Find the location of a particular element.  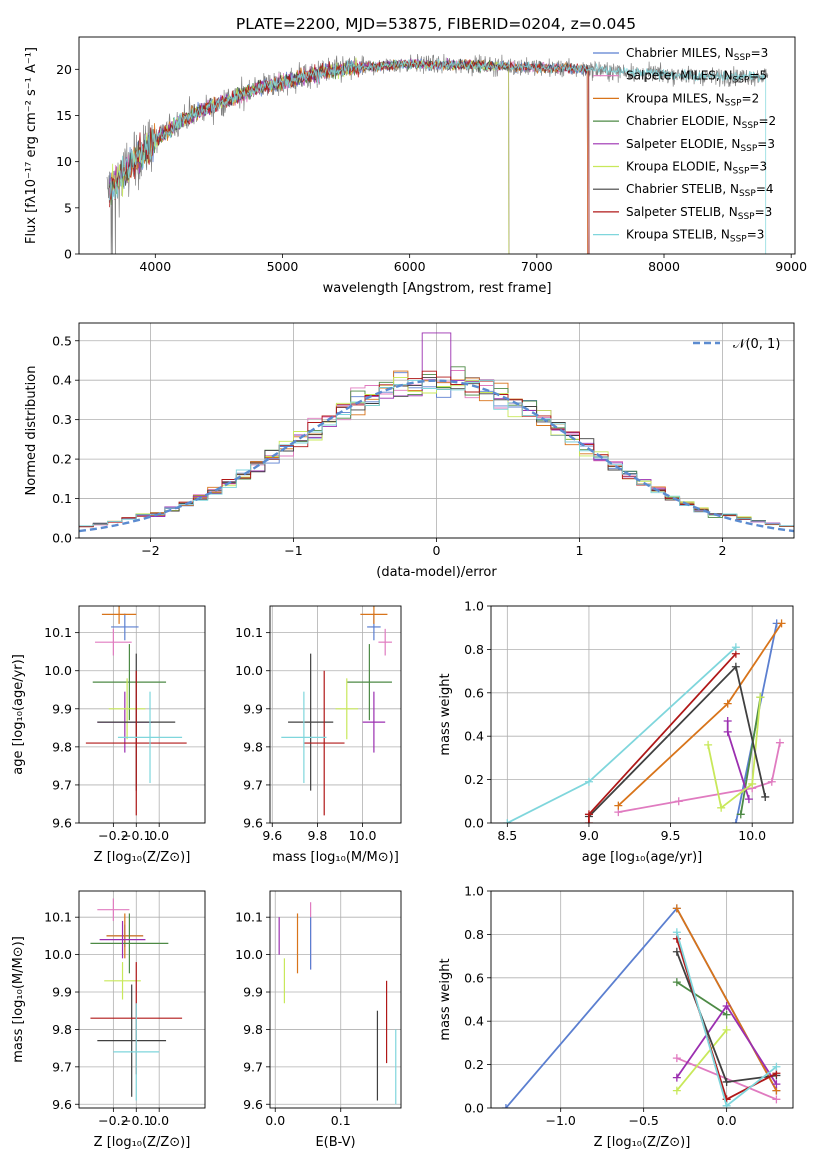

x-tick-label: 2 is located at coordinates (723, 550).